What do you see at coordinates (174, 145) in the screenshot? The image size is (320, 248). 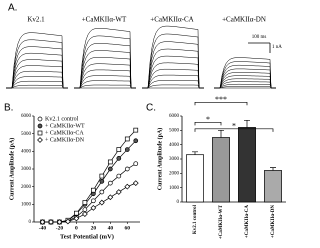 I see `y-tick-label: 4000` at bounding box center [174, 145].